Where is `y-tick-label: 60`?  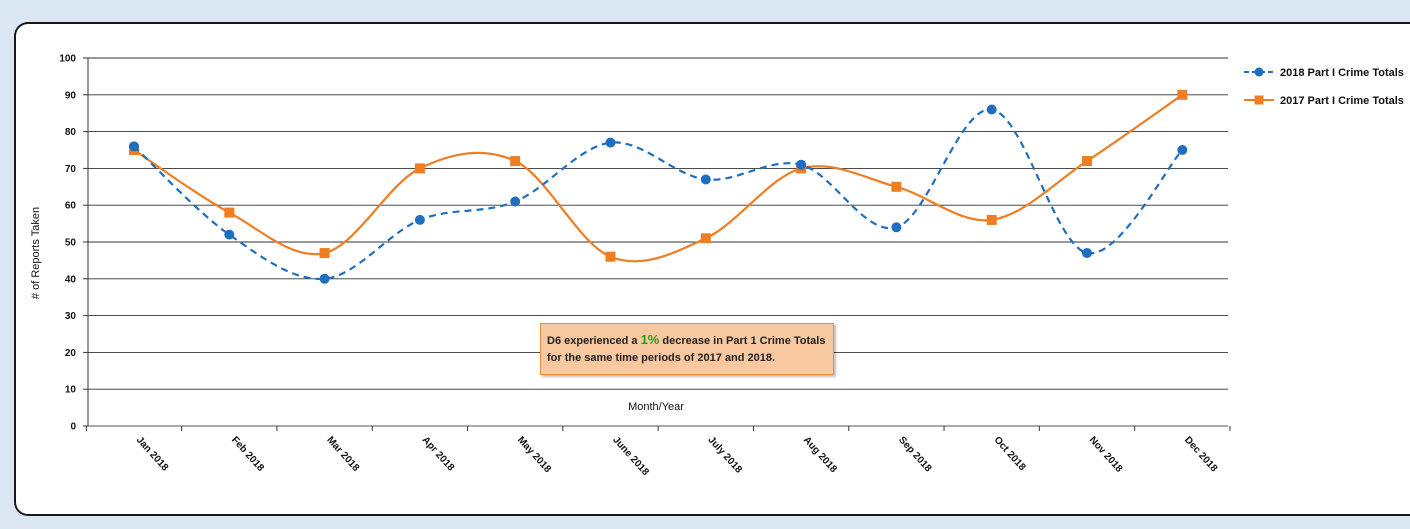
y-tick-label: 60 is located at coordinates (71, 206).